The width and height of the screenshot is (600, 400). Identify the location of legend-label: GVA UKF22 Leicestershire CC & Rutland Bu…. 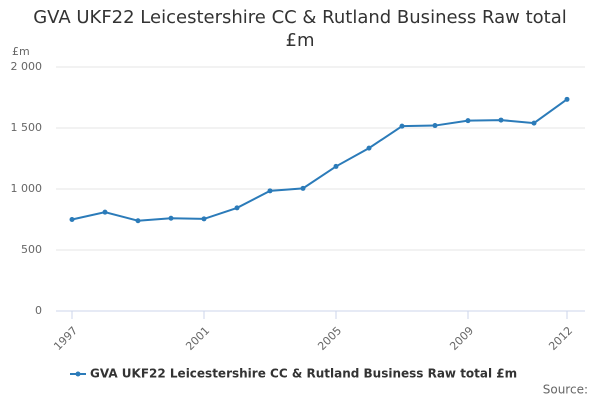
(303, 374).